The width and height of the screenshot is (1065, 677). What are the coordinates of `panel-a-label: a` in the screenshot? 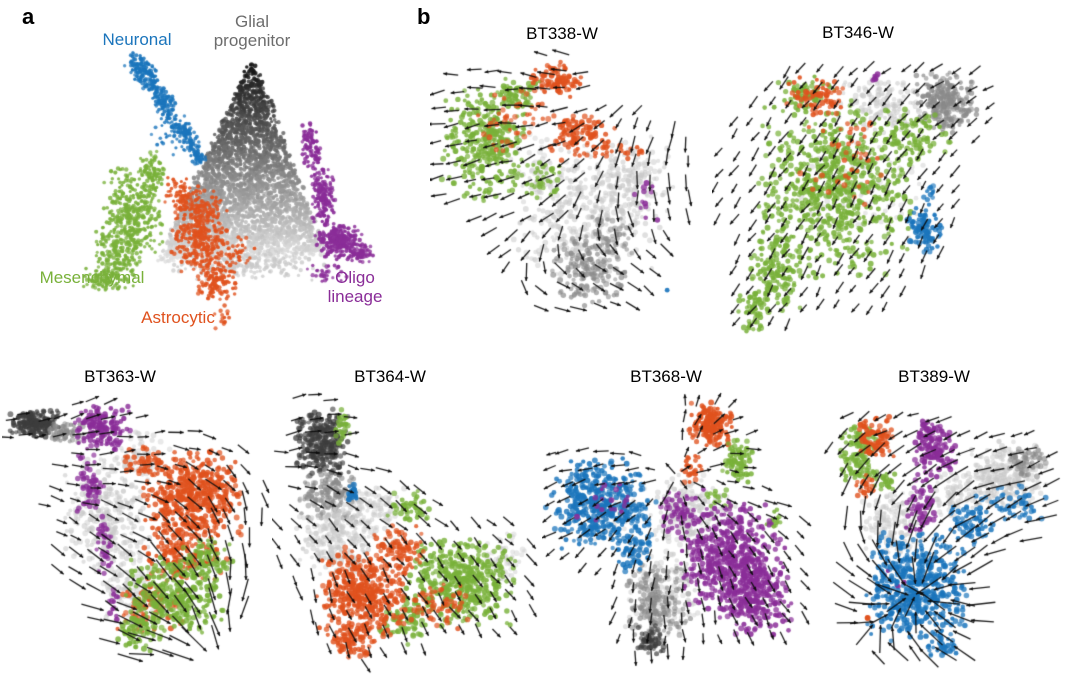 It's located at (28, 16).